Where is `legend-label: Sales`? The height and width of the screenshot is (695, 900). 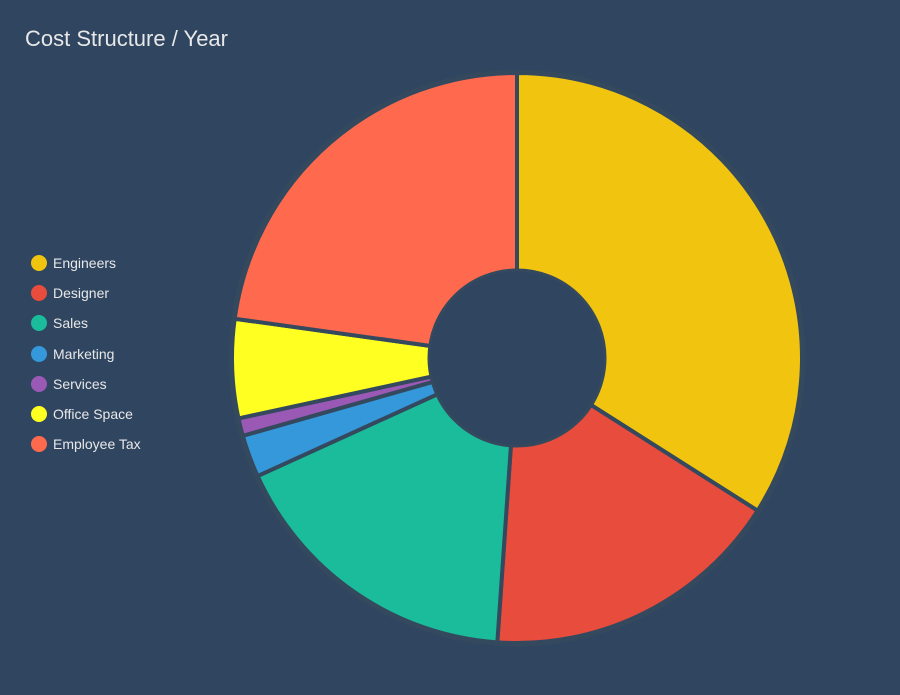 legend-label: Sales is located at coordinates (71, 323).